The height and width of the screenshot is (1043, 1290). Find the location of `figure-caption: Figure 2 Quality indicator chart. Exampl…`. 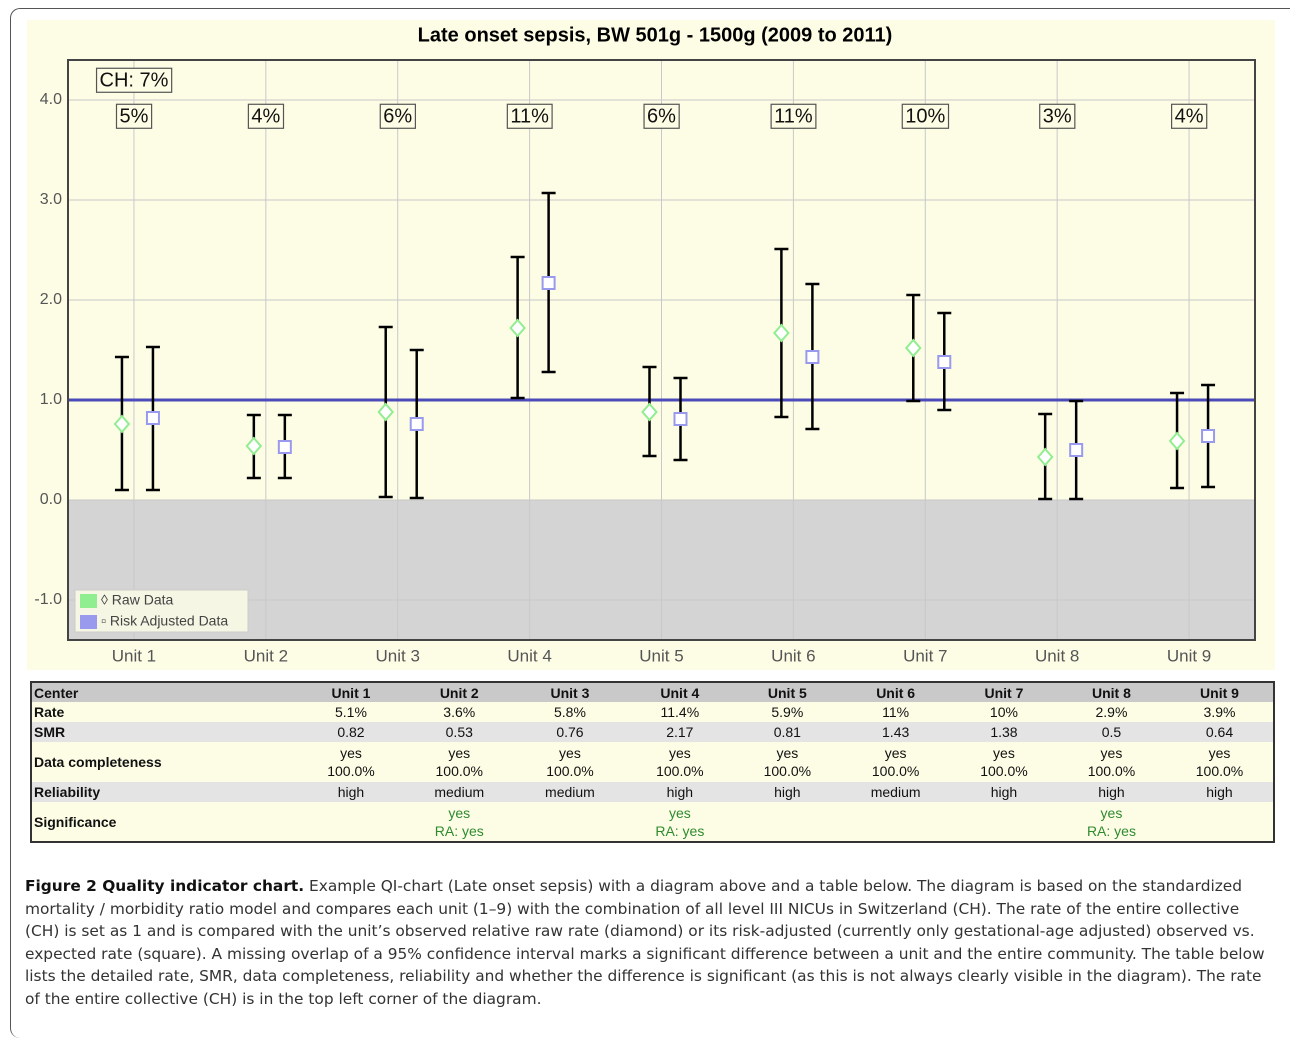

figure-caption: Figure 2 Quality indicator chart. Exampl… is located at coordinates (650, 942).